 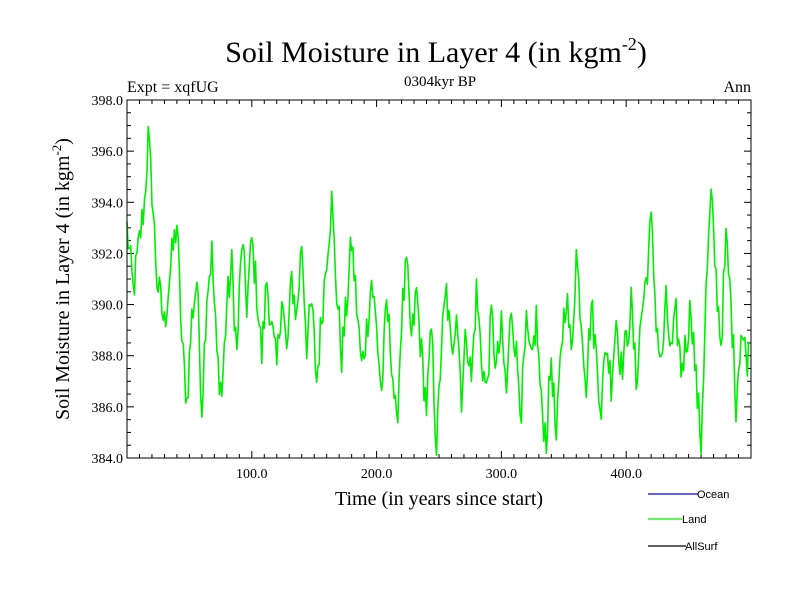 What do you see at coordinates (61, 279) in the screenshot?
I see `y-axis-label: Soil Moisture in Layer 4 (in kgm-2)` at bounding box center [61, 279].